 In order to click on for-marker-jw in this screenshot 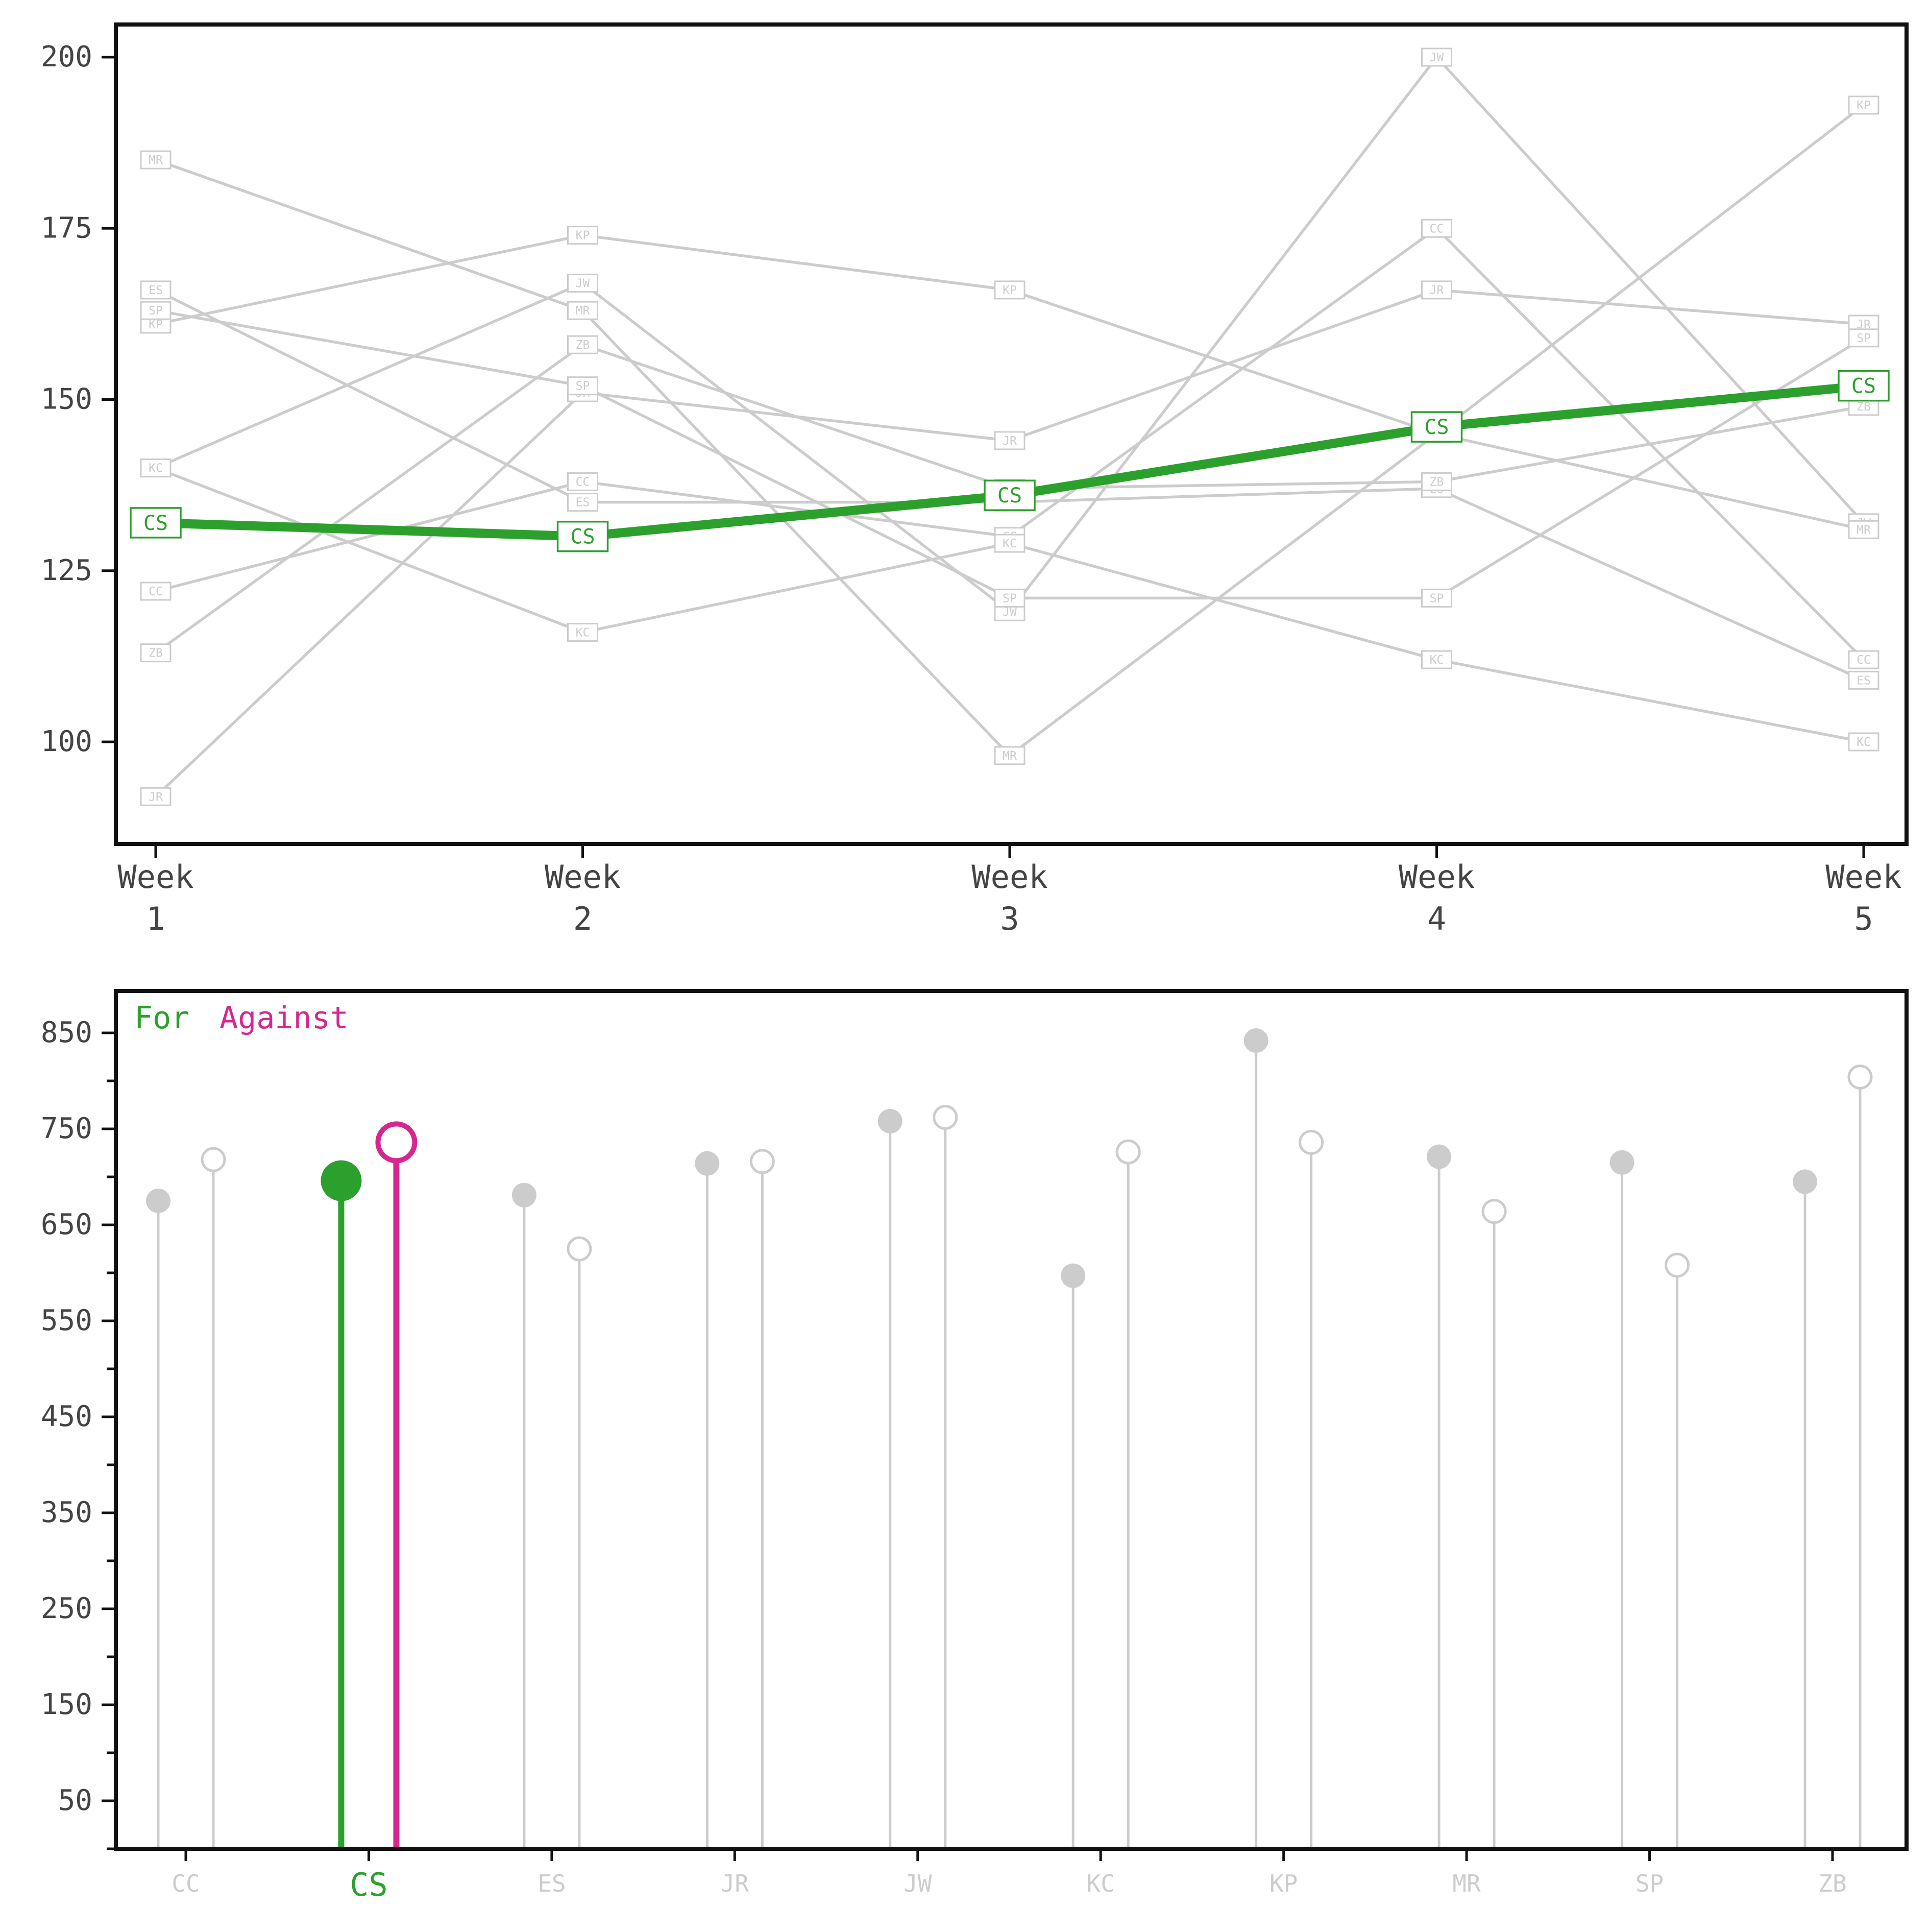, I will do `click(890, 1120)`.